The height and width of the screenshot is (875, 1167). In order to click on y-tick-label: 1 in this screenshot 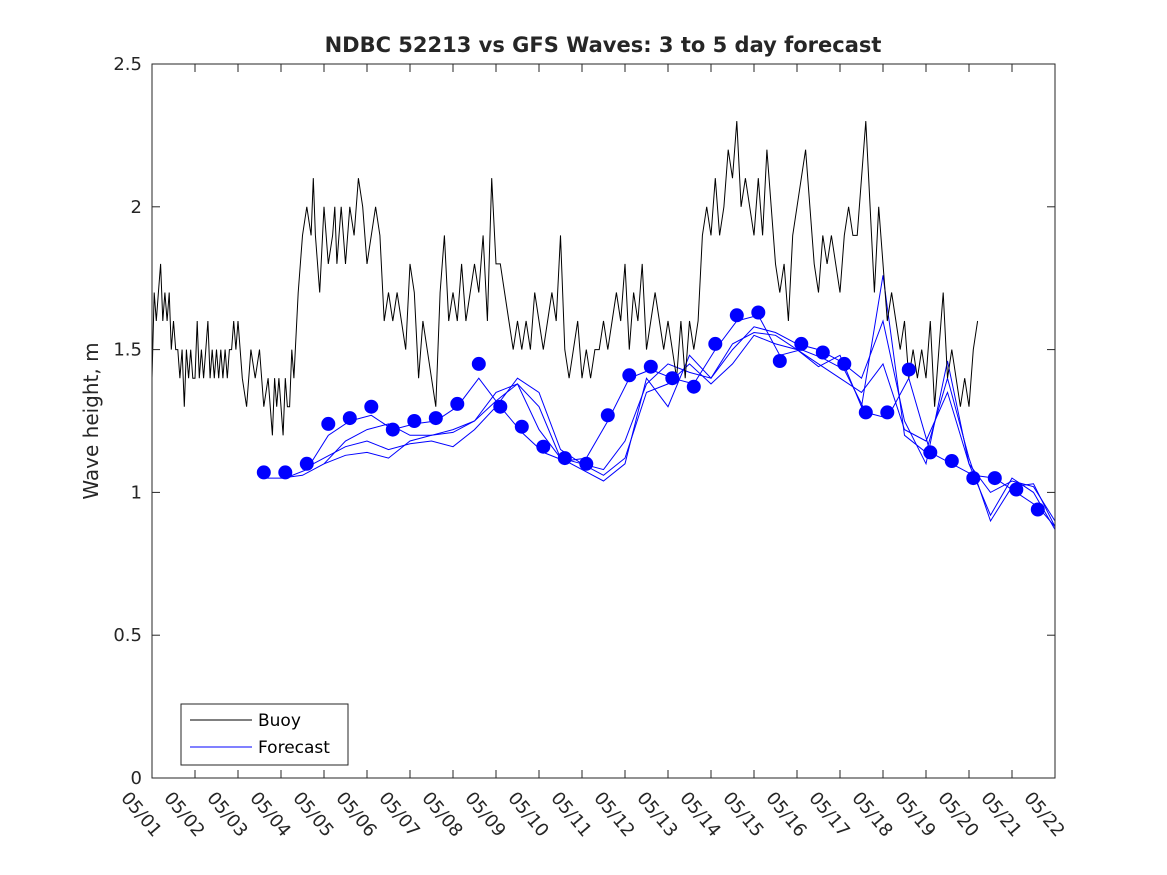, I will do `click(136, 492)`.